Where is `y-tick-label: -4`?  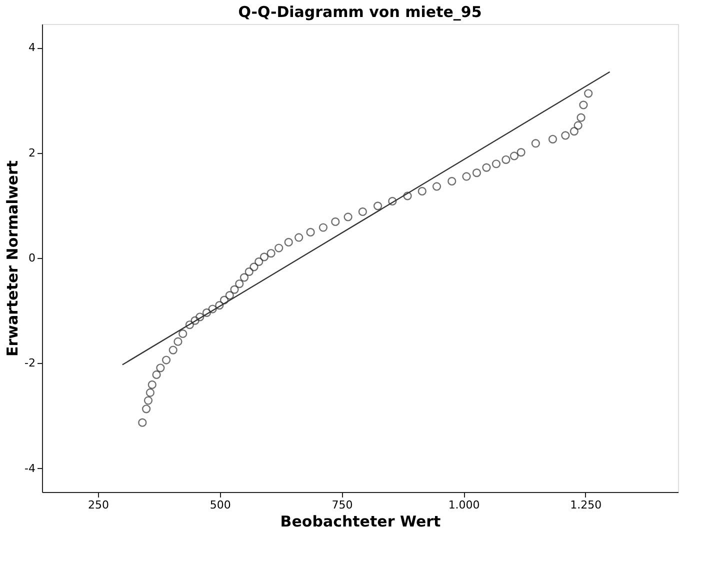
y-tick-label: -4 is located at coordinates (30, 468).